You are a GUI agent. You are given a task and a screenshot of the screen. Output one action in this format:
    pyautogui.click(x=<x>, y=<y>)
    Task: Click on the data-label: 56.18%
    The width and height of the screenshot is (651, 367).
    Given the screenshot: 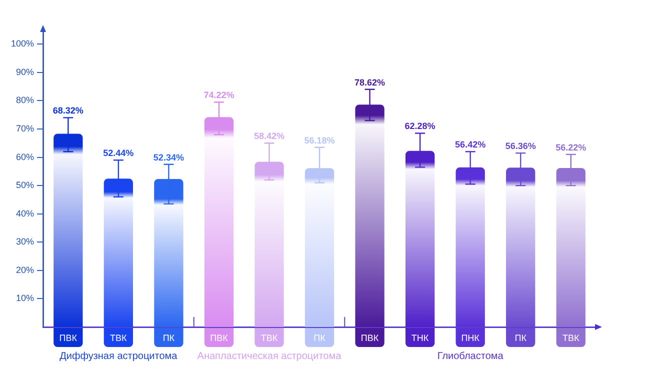 What is the action you would take?
    pyautogui.click(x=319, y=140)
    